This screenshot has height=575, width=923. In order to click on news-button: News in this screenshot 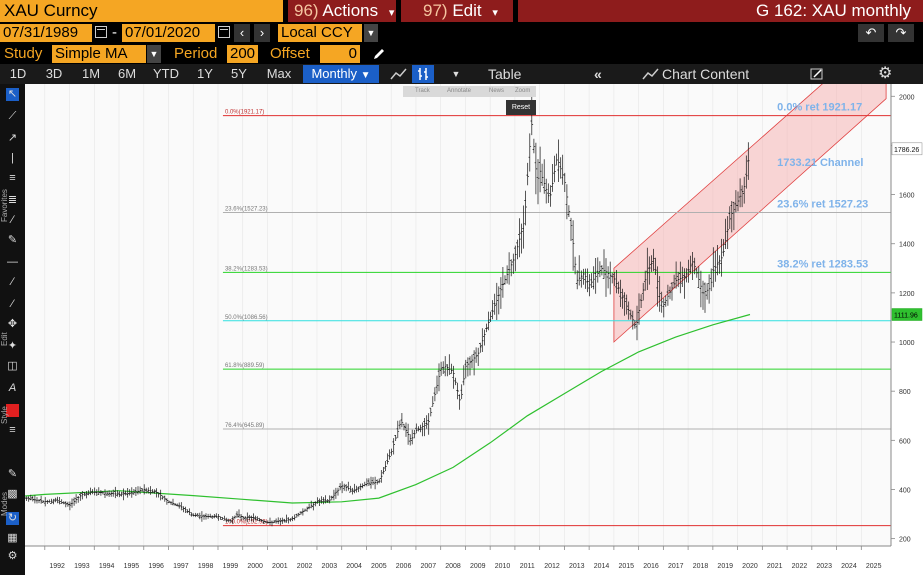, I will do `click(497, 91)`.